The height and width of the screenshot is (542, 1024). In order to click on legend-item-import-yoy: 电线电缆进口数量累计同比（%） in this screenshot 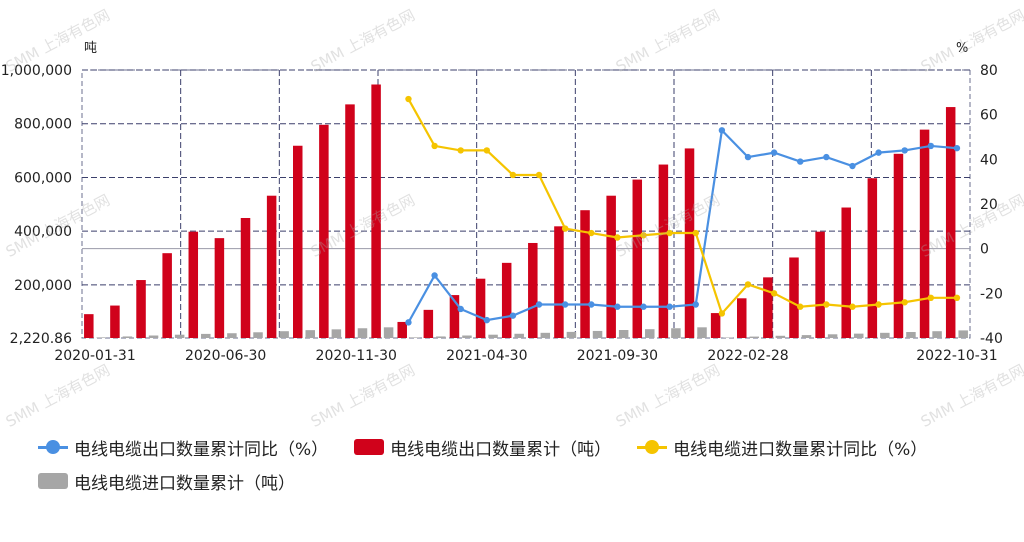, I will do `click(782, 447)`.